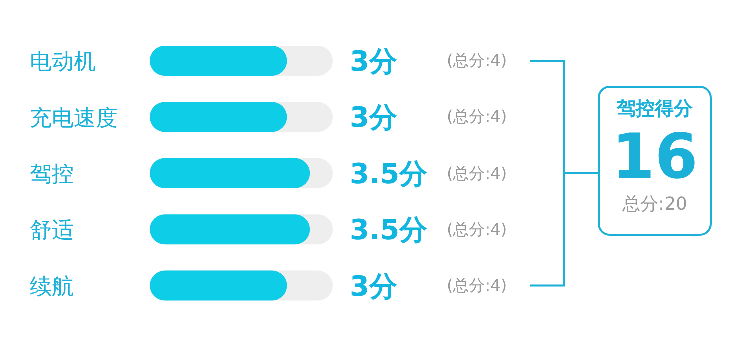 The height and width of the screenshot is (339, 750). What do you see at coordinates (52, 287) in the screenshot?
I see `y-tick-label: 续航` at bounding box center [52, 287].